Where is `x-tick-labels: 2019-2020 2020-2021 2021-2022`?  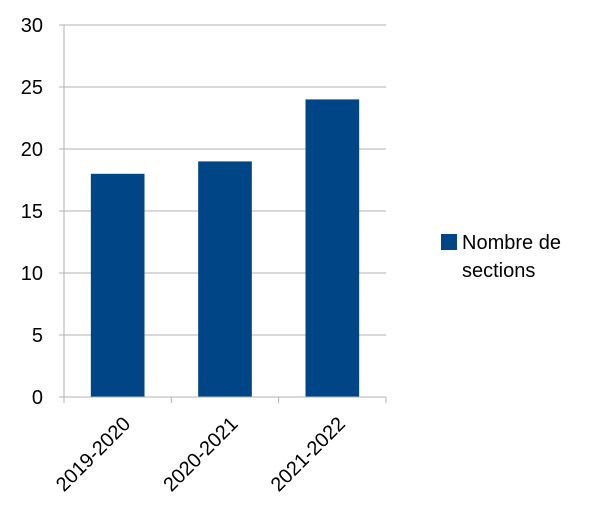
x-tick-labels: 2019-2020 2020-2021 2021-2022 is located at coordinates (201, 454).